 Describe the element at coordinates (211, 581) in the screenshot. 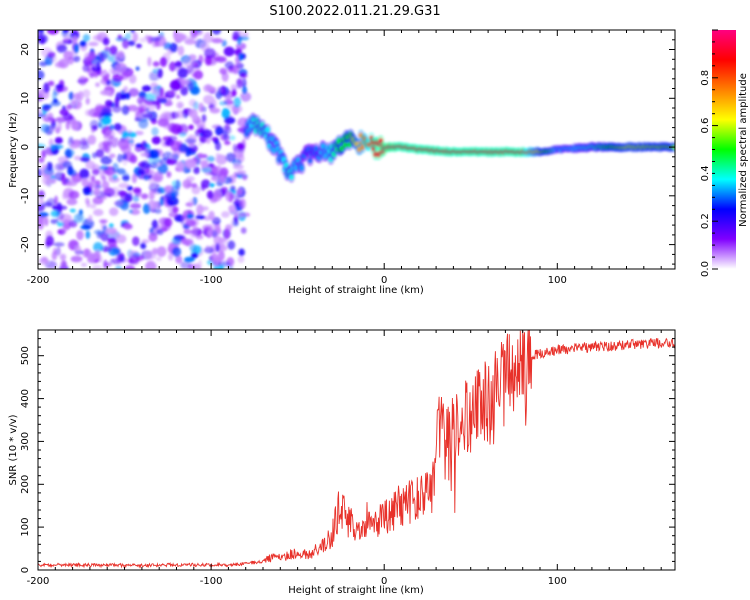

I see `x-tick-label: -100` at that location.